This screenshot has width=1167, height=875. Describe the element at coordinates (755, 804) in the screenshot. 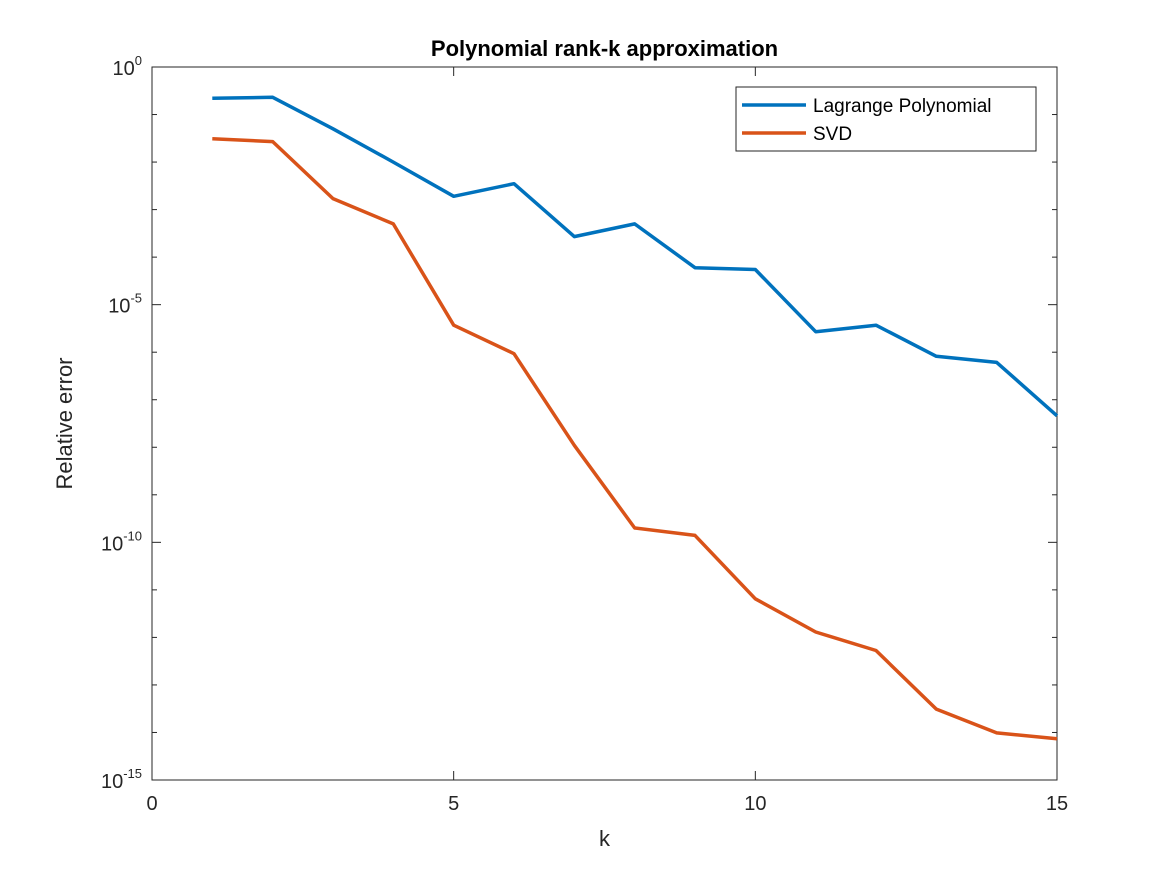

I see `x-tick-label: 10` at that location.